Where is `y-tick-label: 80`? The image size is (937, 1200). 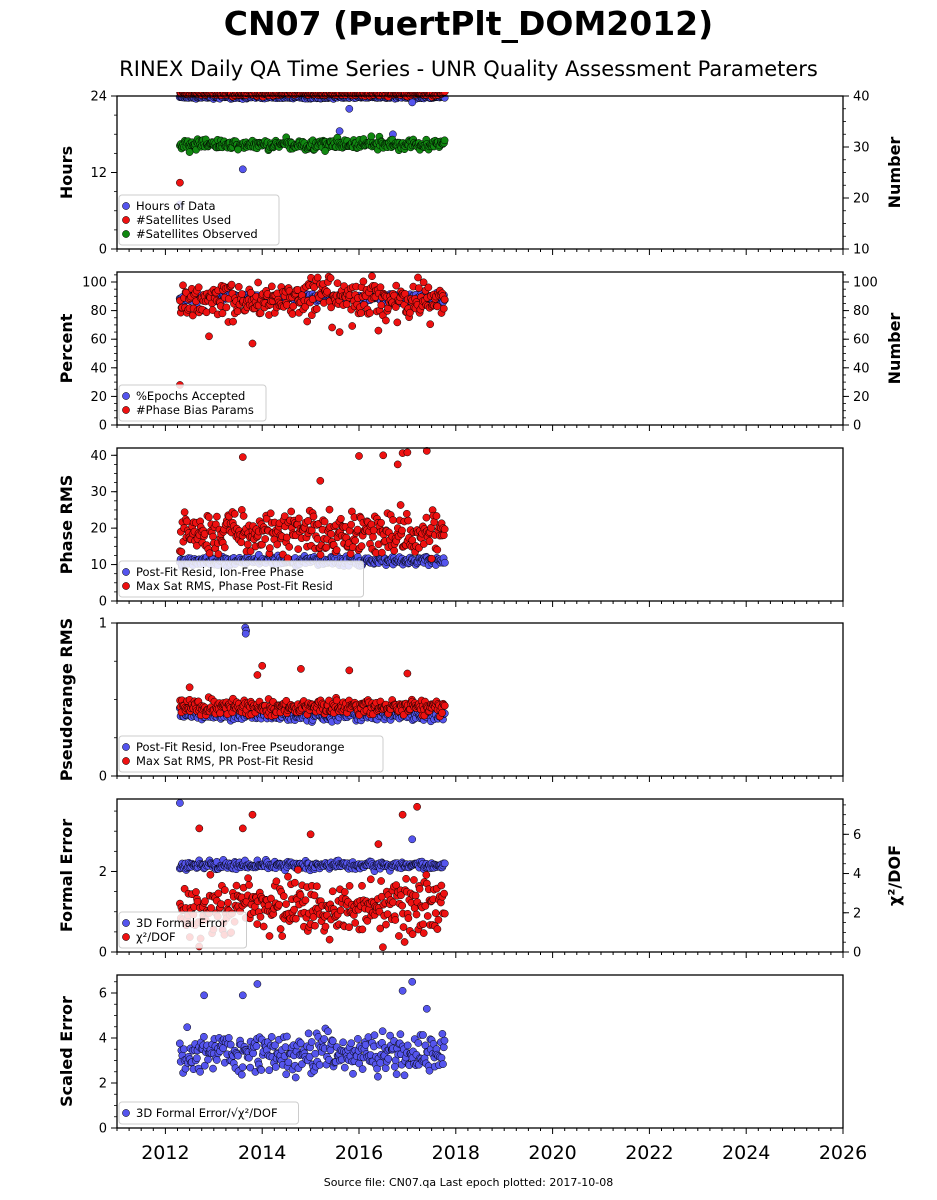 y-tick-label: 80 is located at coordinates (98, 311).